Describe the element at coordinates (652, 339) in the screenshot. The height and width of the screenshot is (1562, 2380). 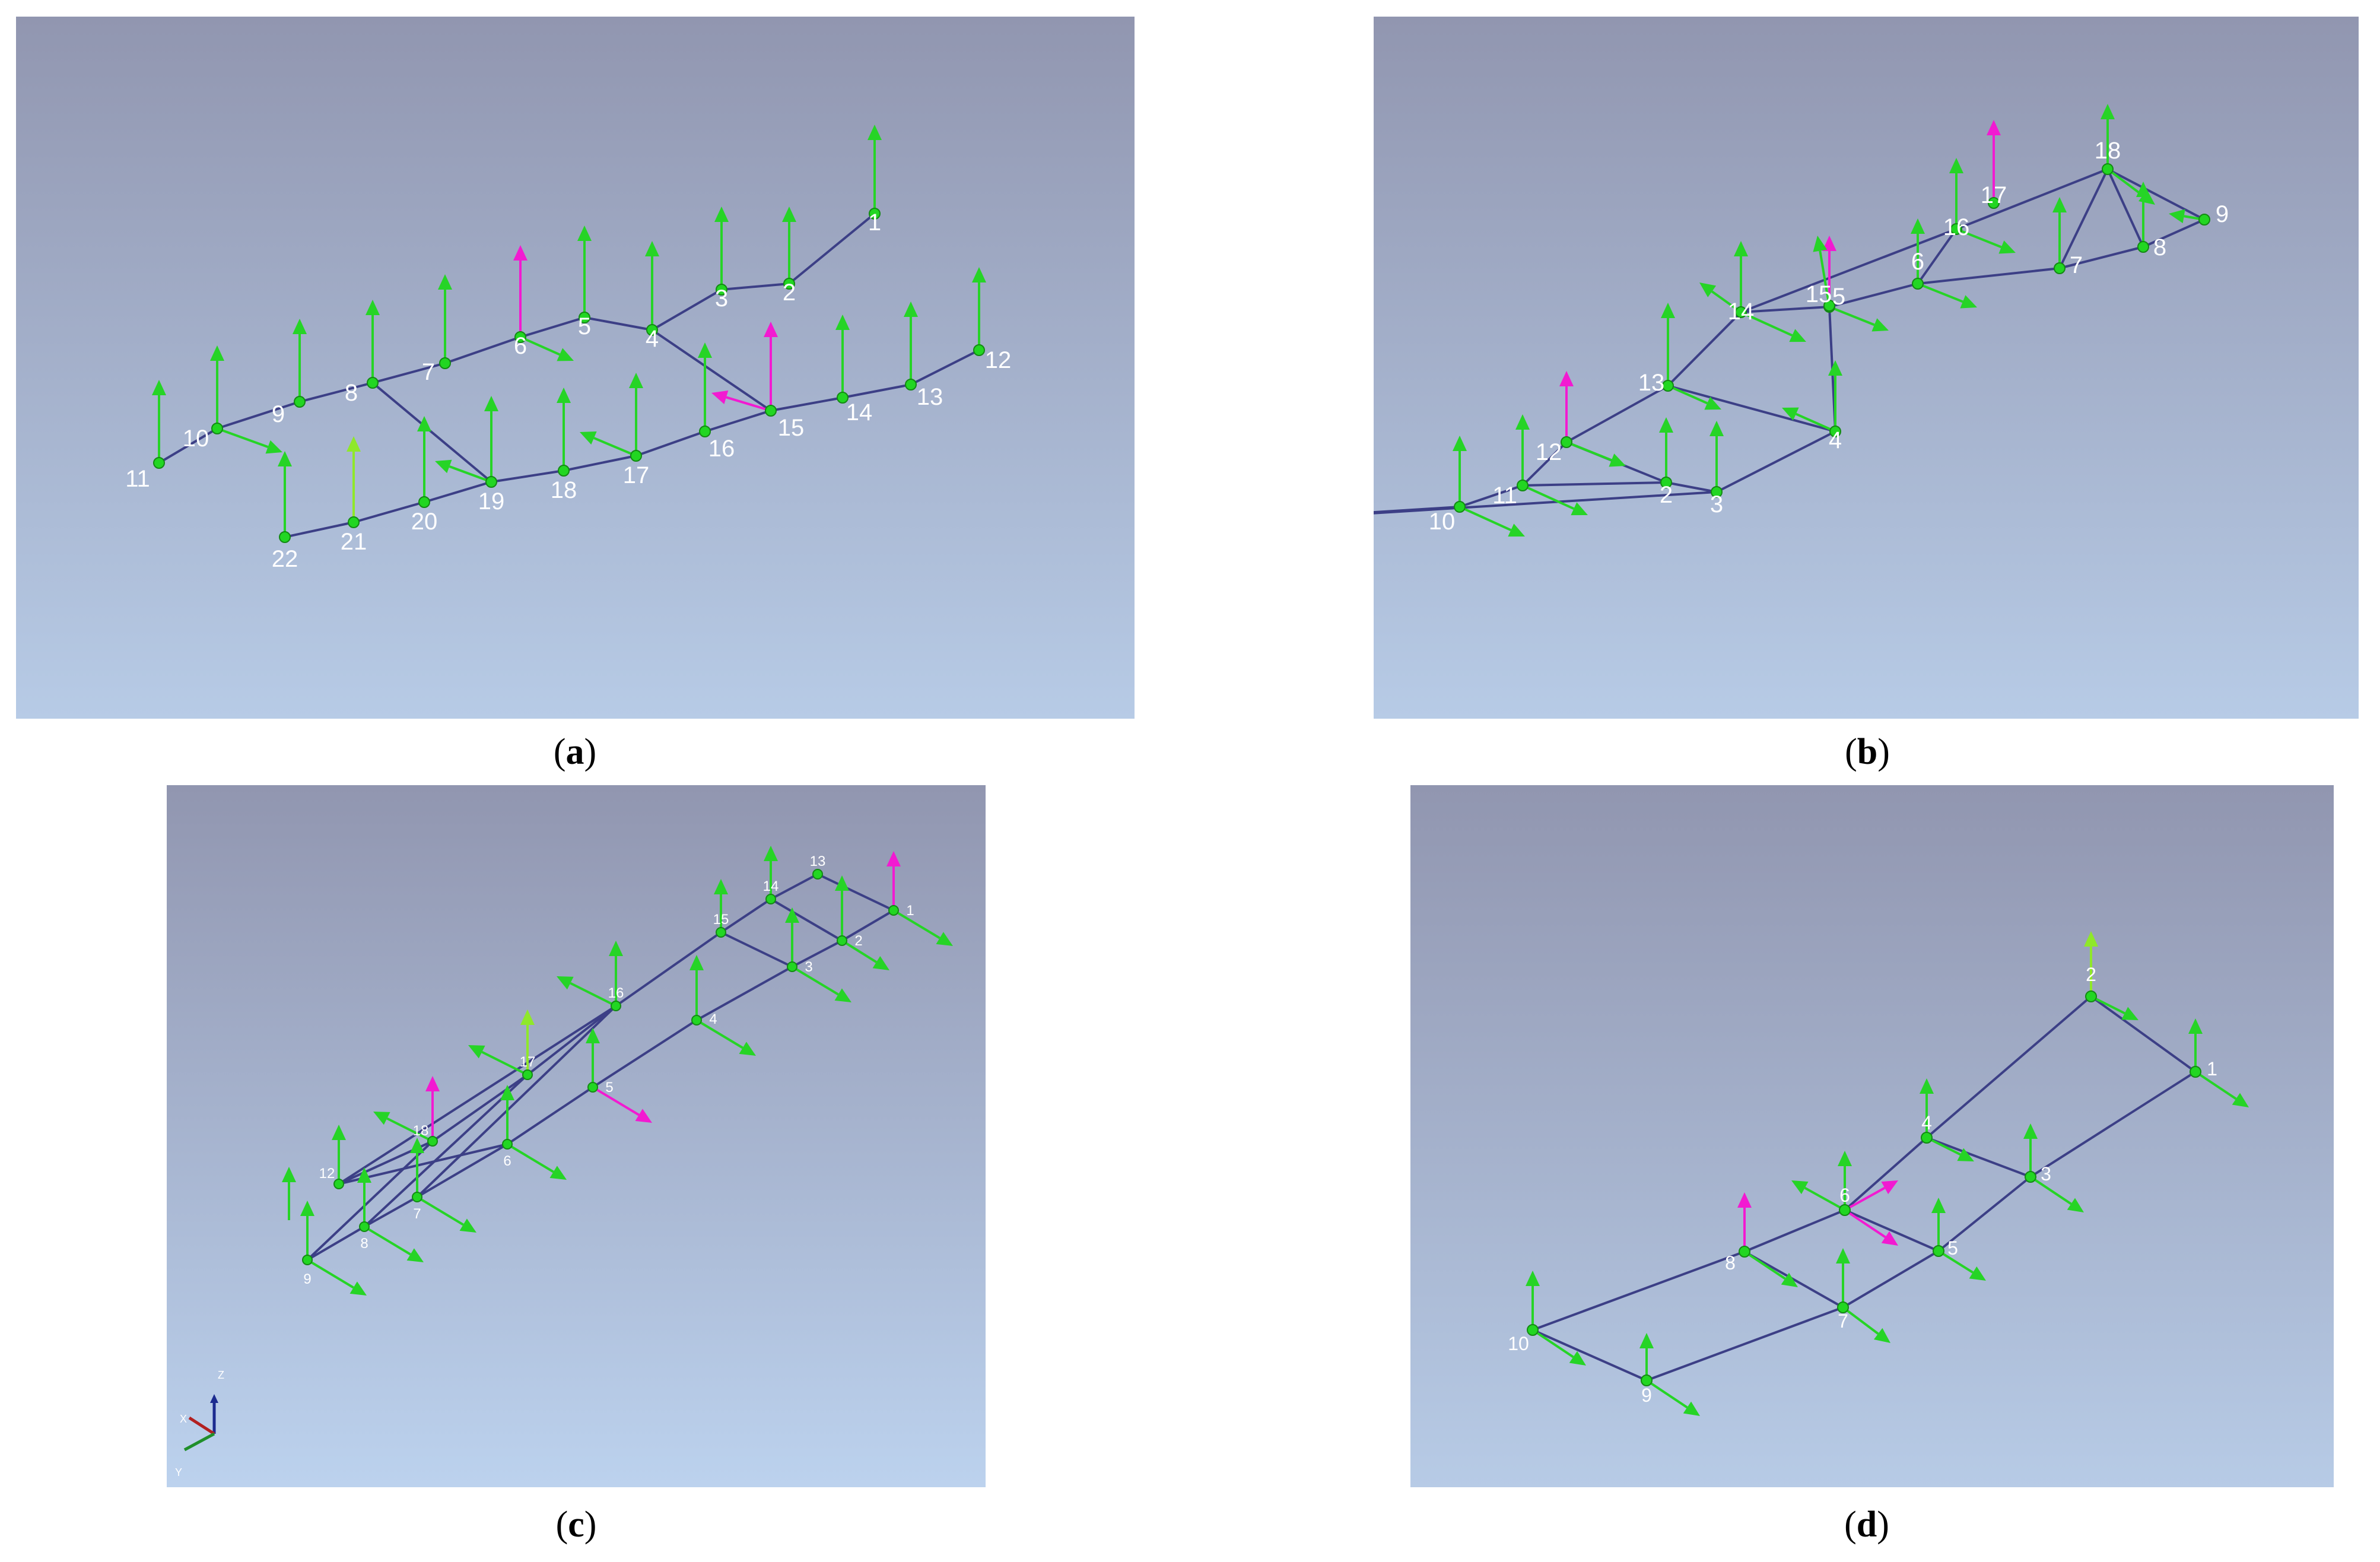
I see `panel-a-node-label: 4` at that location.